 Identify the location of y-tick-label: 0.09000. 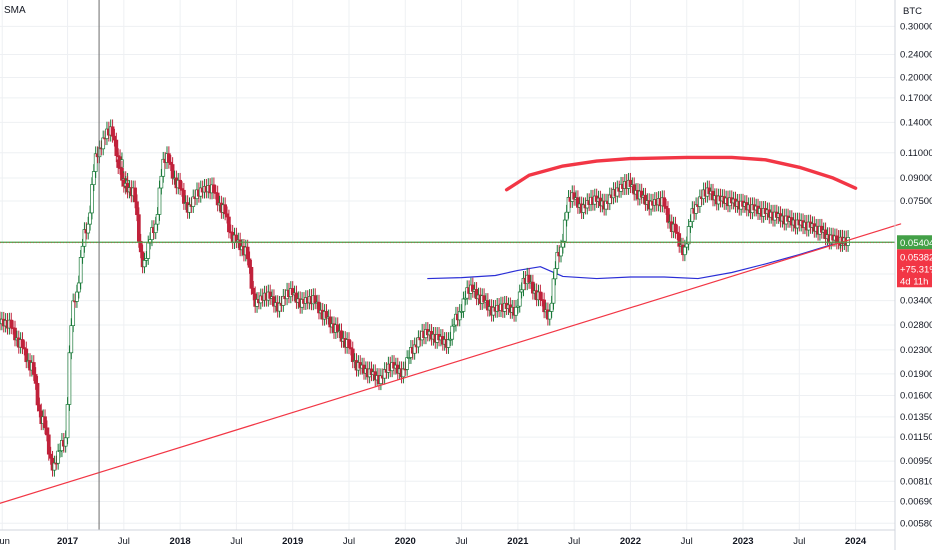
(916, 178).